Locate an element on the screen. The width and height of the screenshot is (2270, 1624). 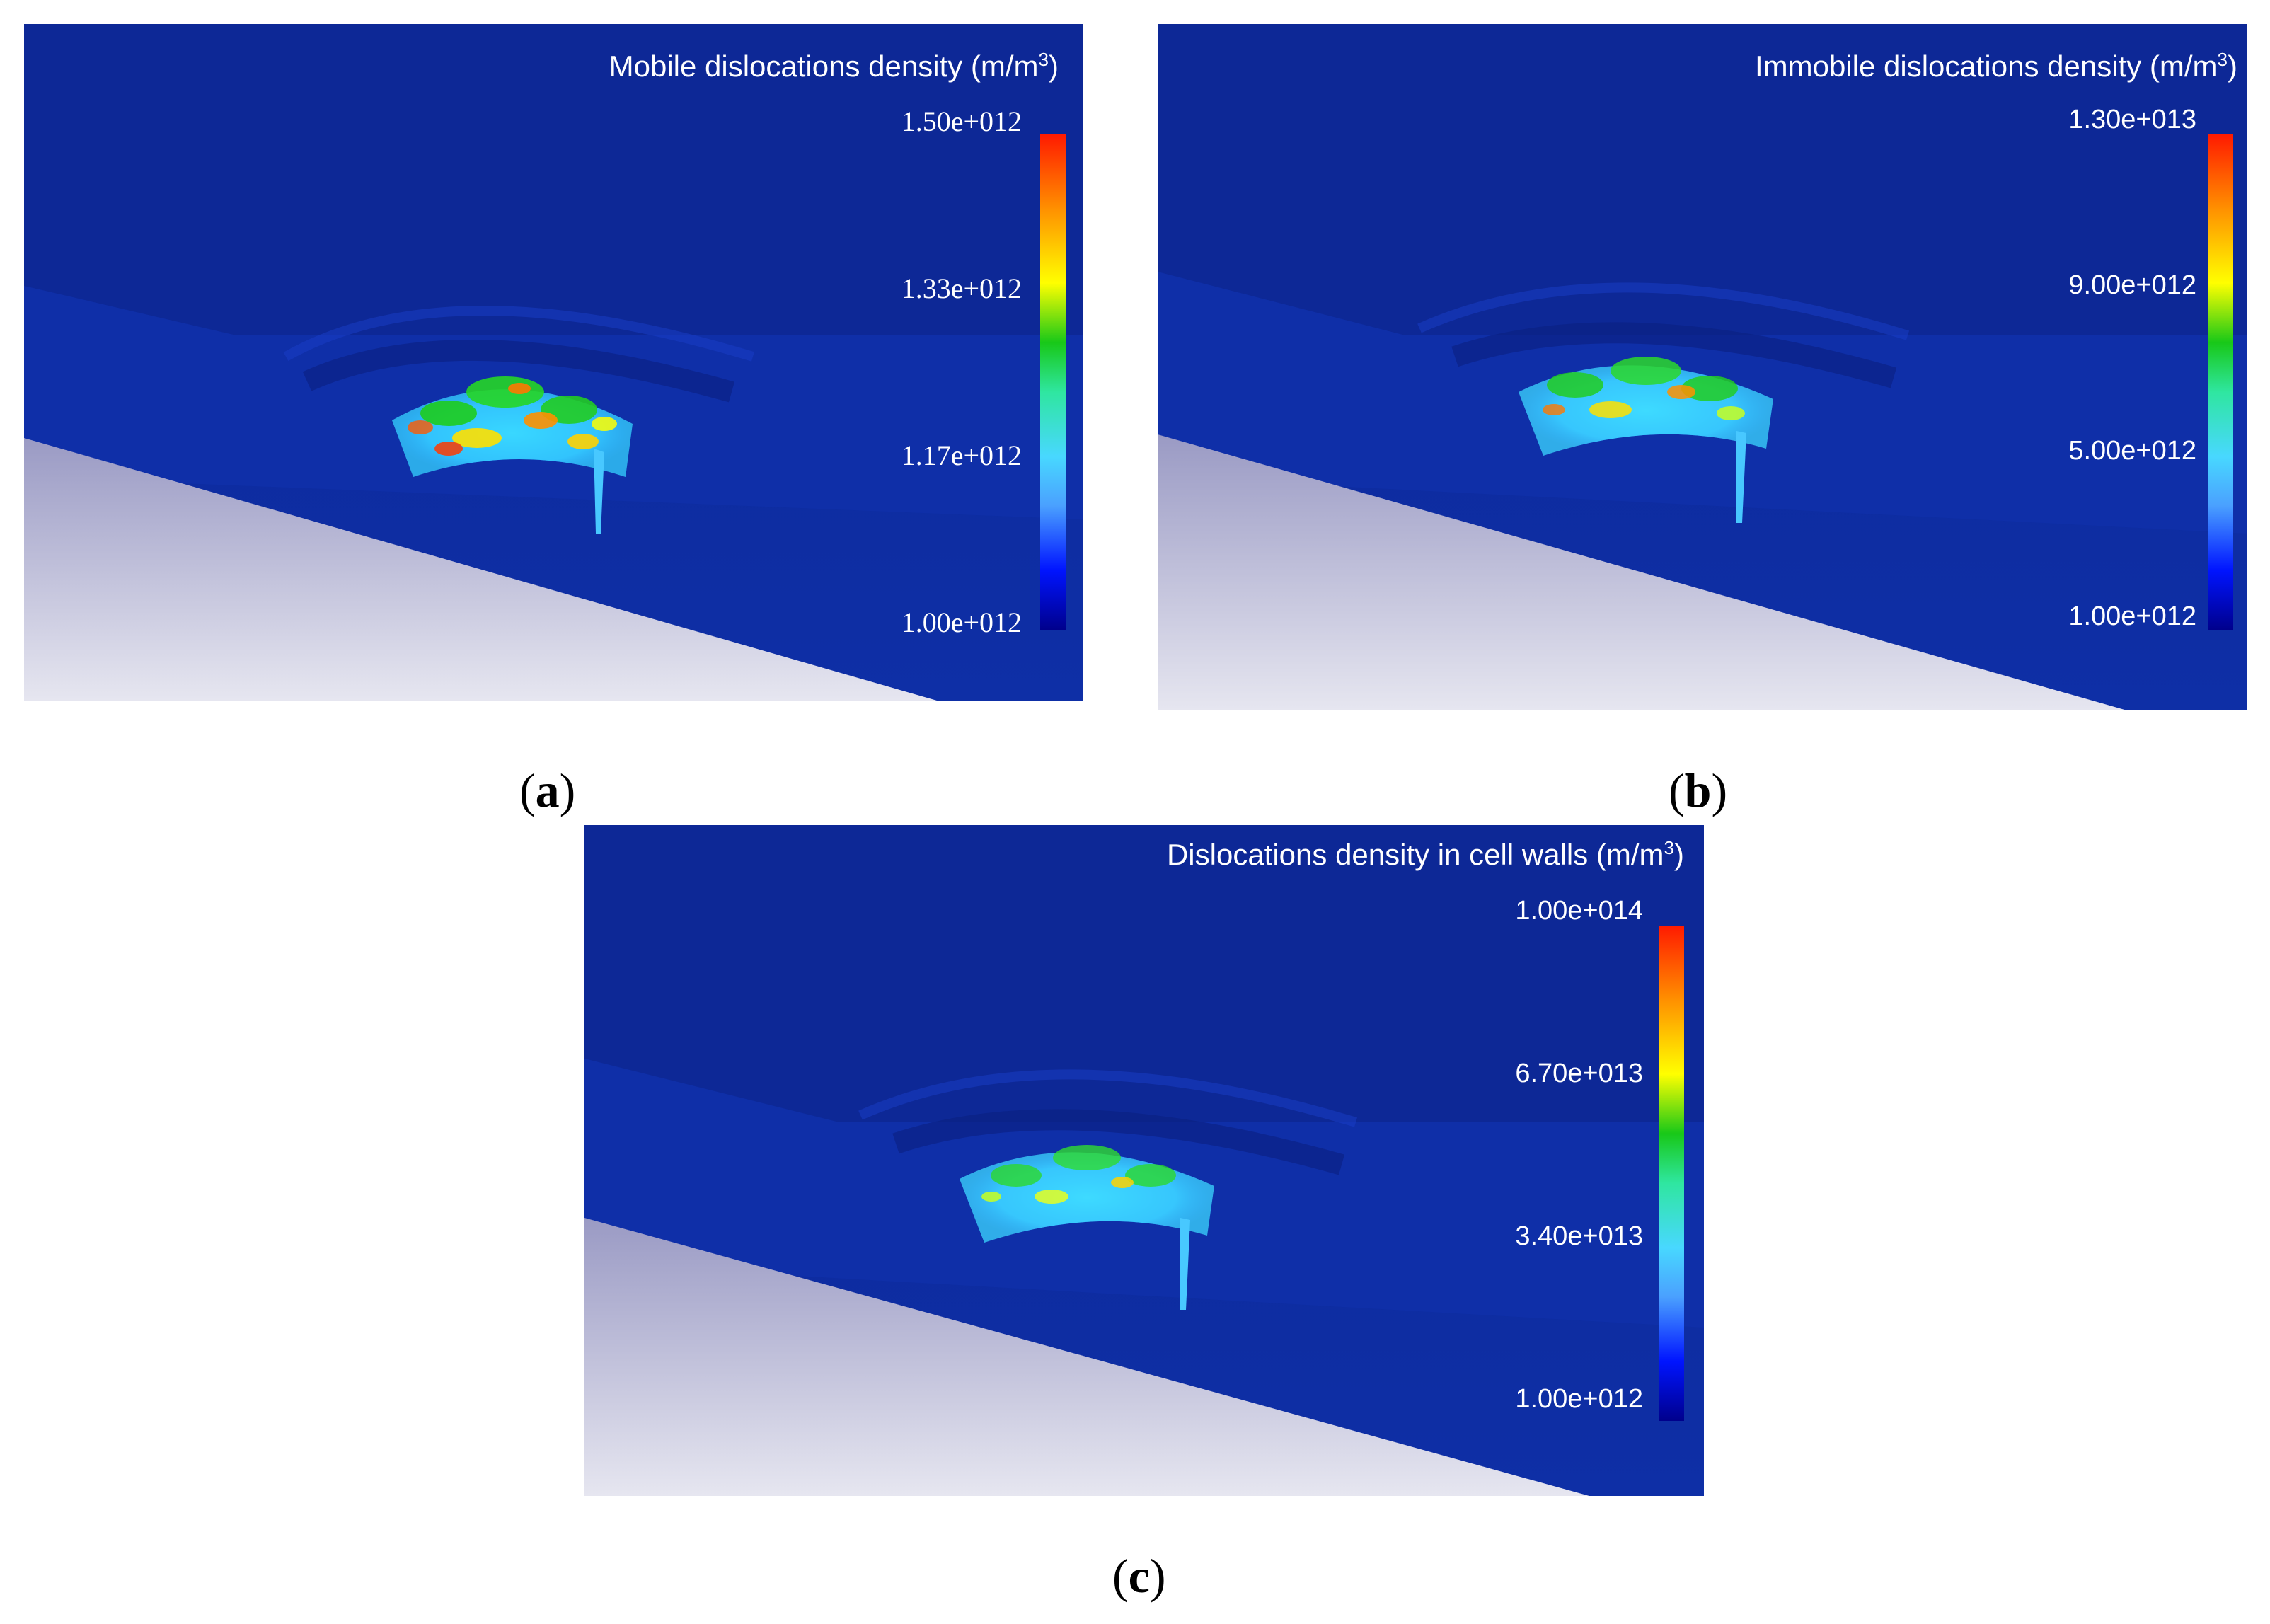
panel-b-title-text: Immobile dislocations density (m/m is located at coordinates (1986, 66).